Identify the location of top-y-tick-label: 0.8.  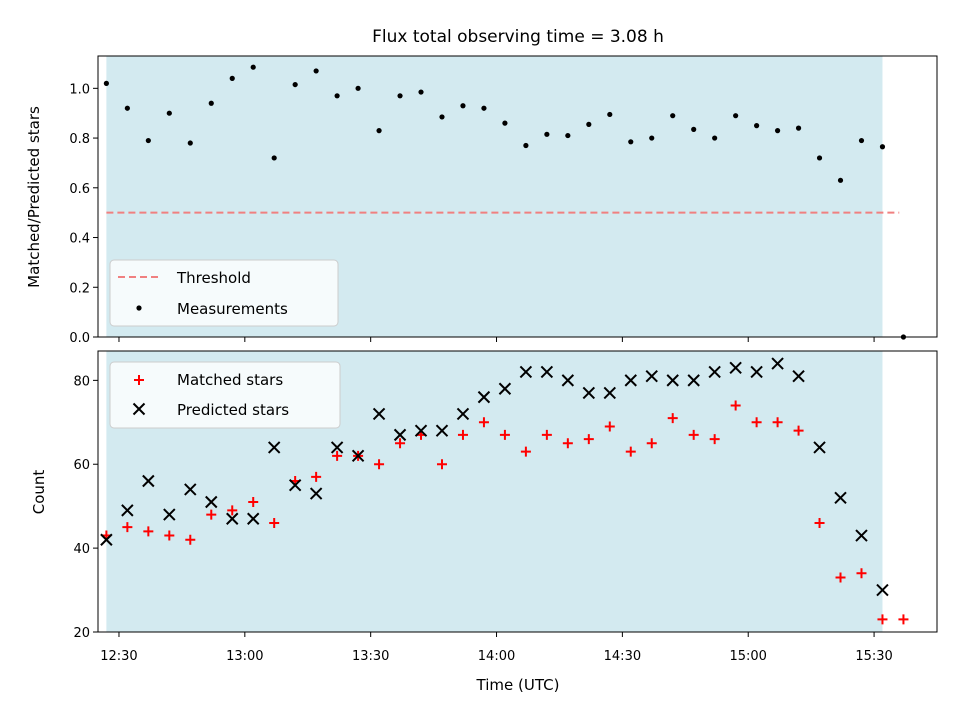
(79, 139).